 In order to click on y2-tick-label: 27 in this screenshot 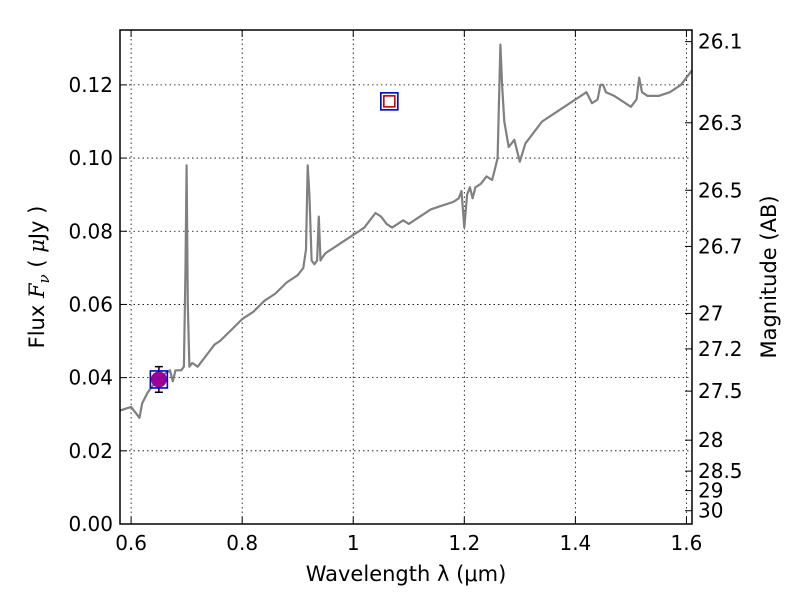, I will do `click(710, 313)`.